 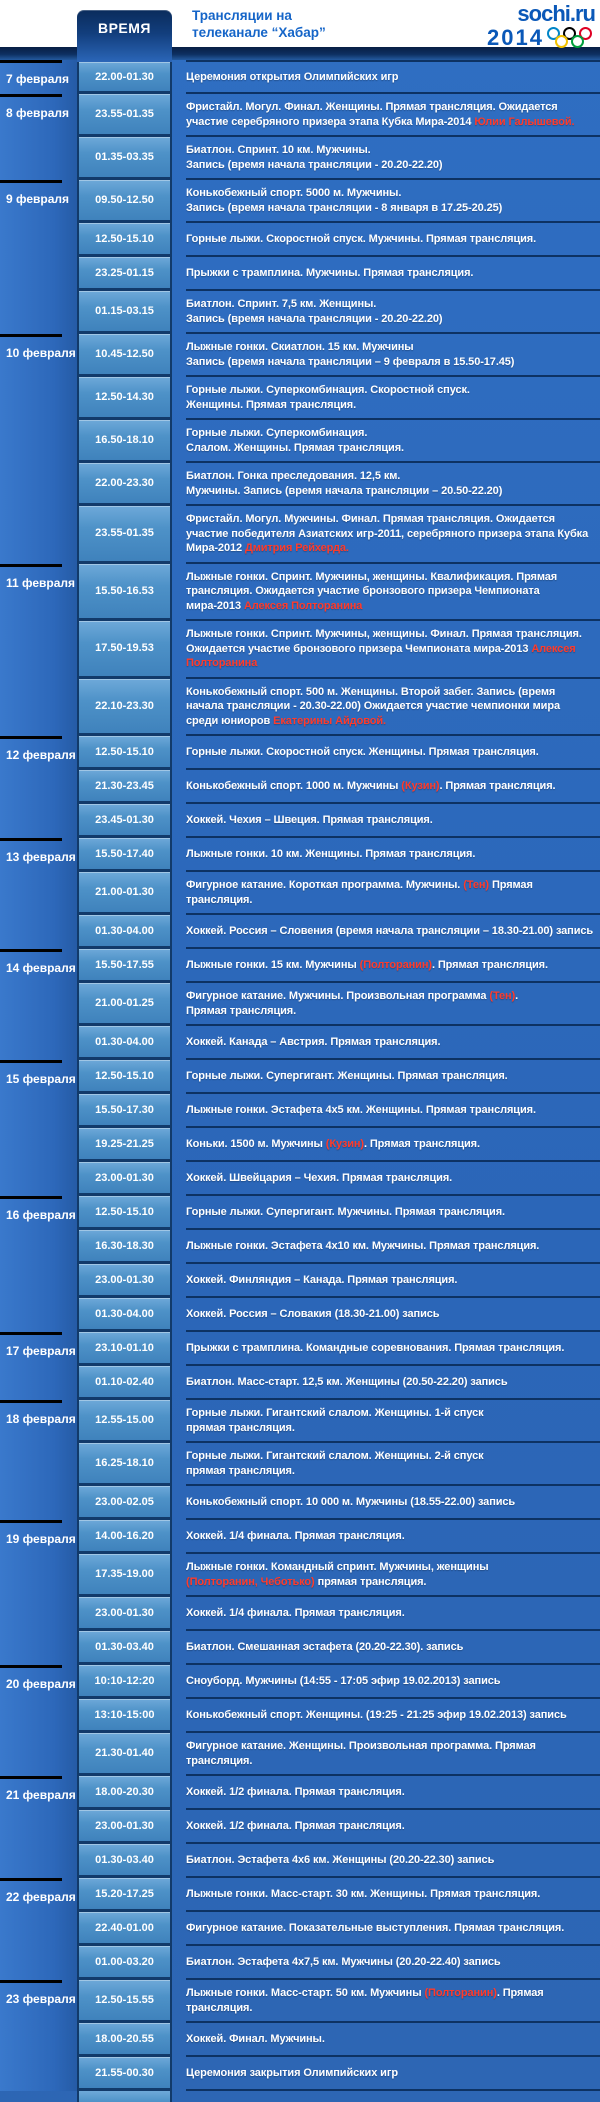 What do you see at coordinates (390, 1536) in the screenshot?
I see `event-description-text: Хоккей. 1/4 финала. Прямая трансляция.` at bounding box center [390, 1536].